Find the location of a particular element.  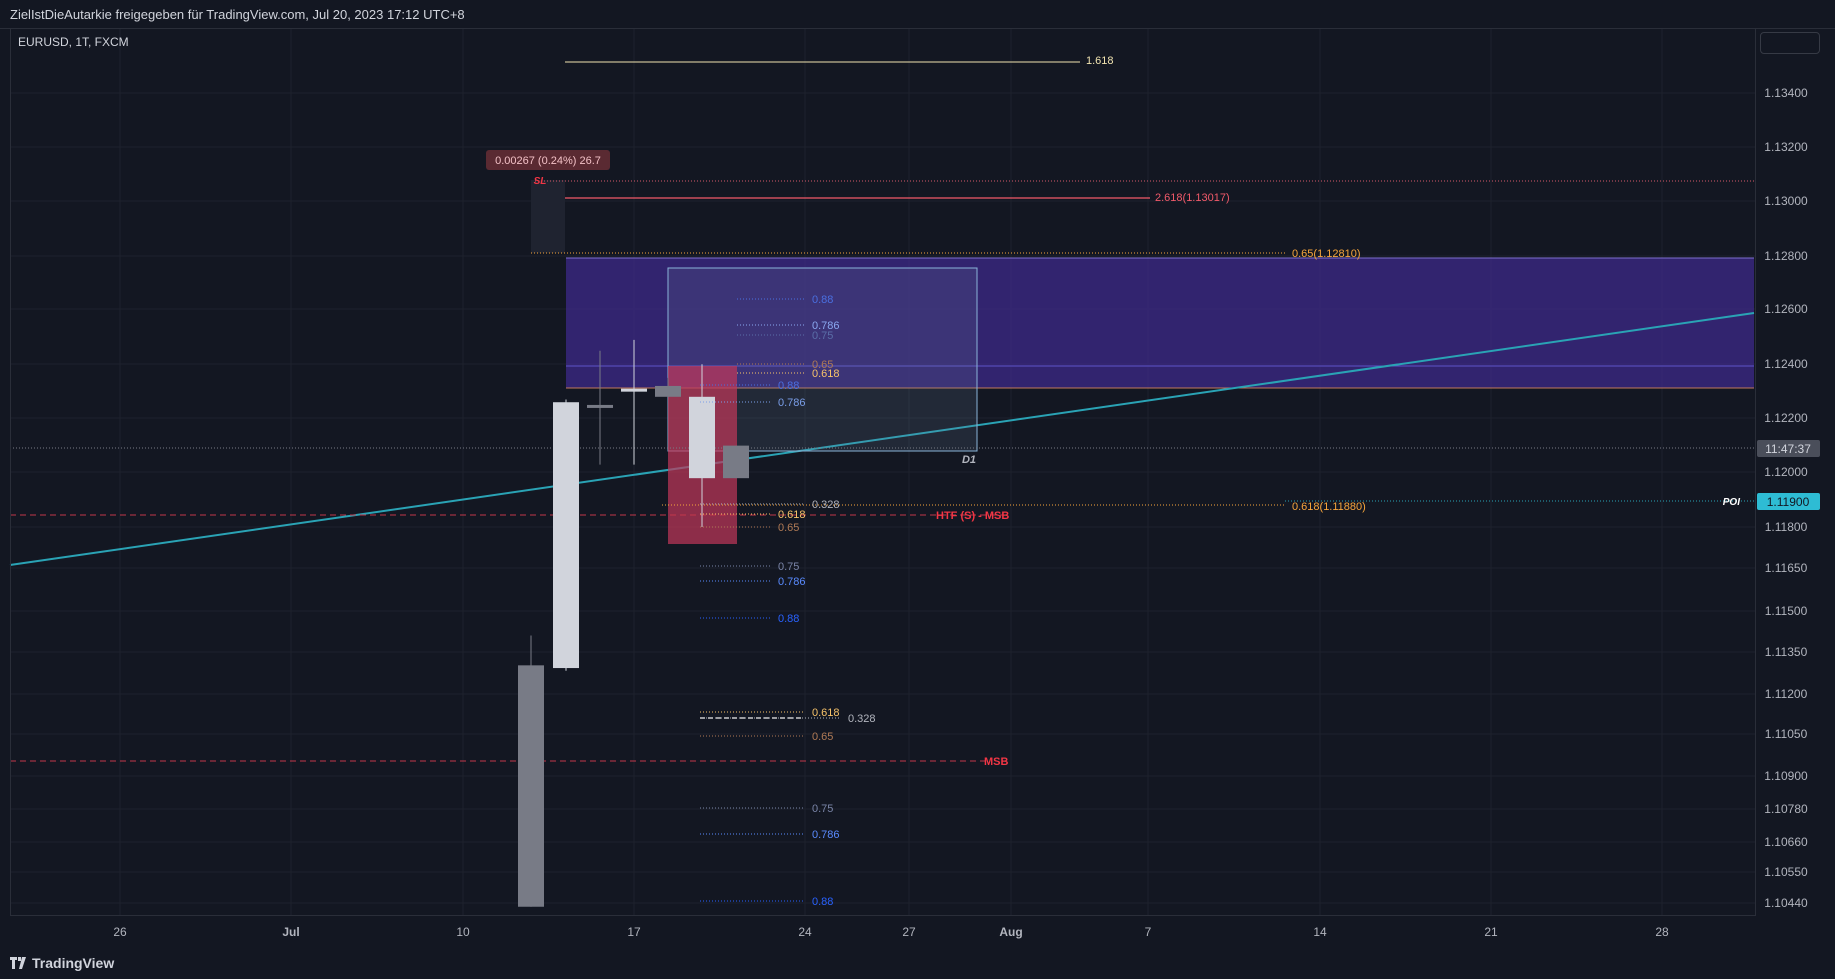

fib-2618-label: 2.618(1.13017) is located at coordinates (1192, 198).